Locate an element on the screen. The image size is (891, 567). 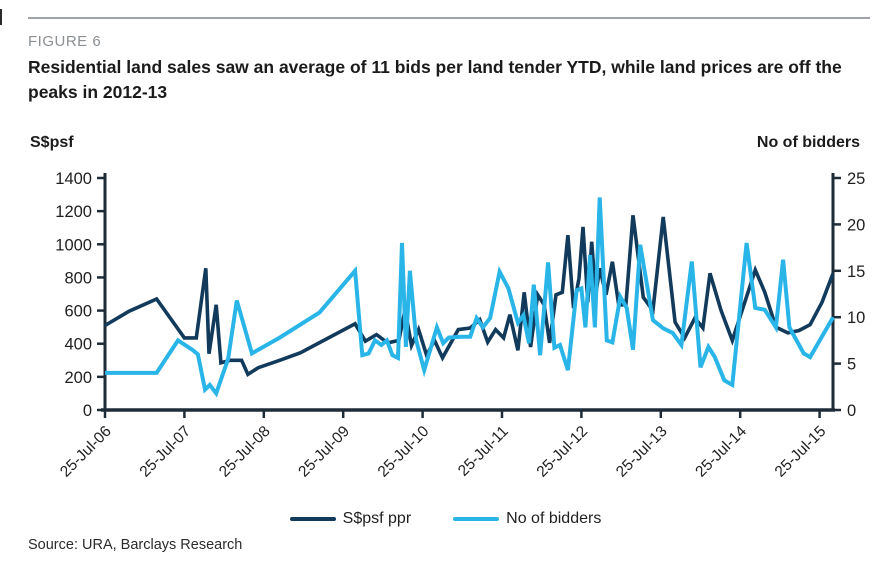
figure-label: FIGURE 6 is located at coordinates (65, 41).